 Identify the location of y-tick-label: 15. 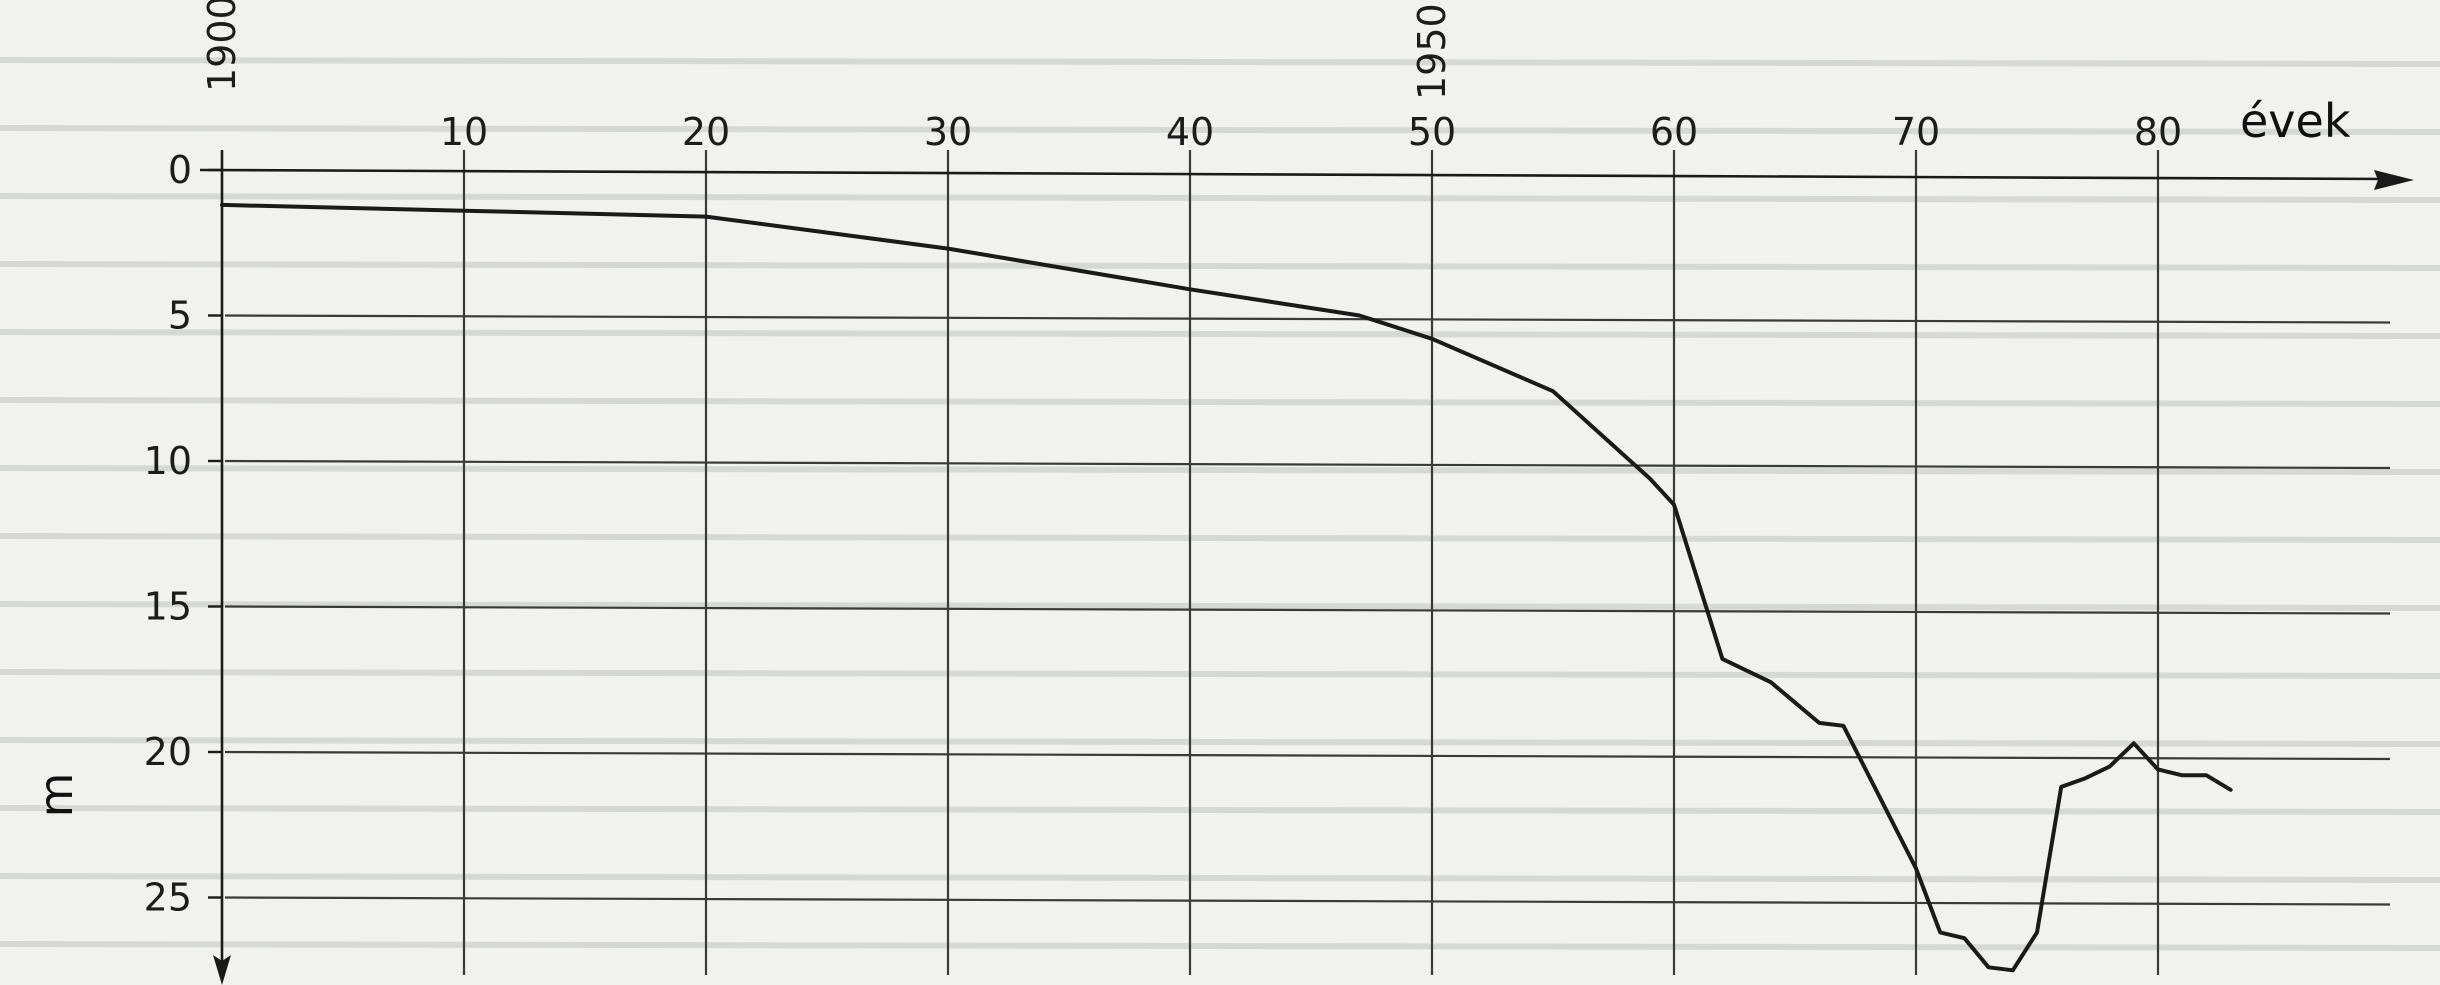
(168, 607).